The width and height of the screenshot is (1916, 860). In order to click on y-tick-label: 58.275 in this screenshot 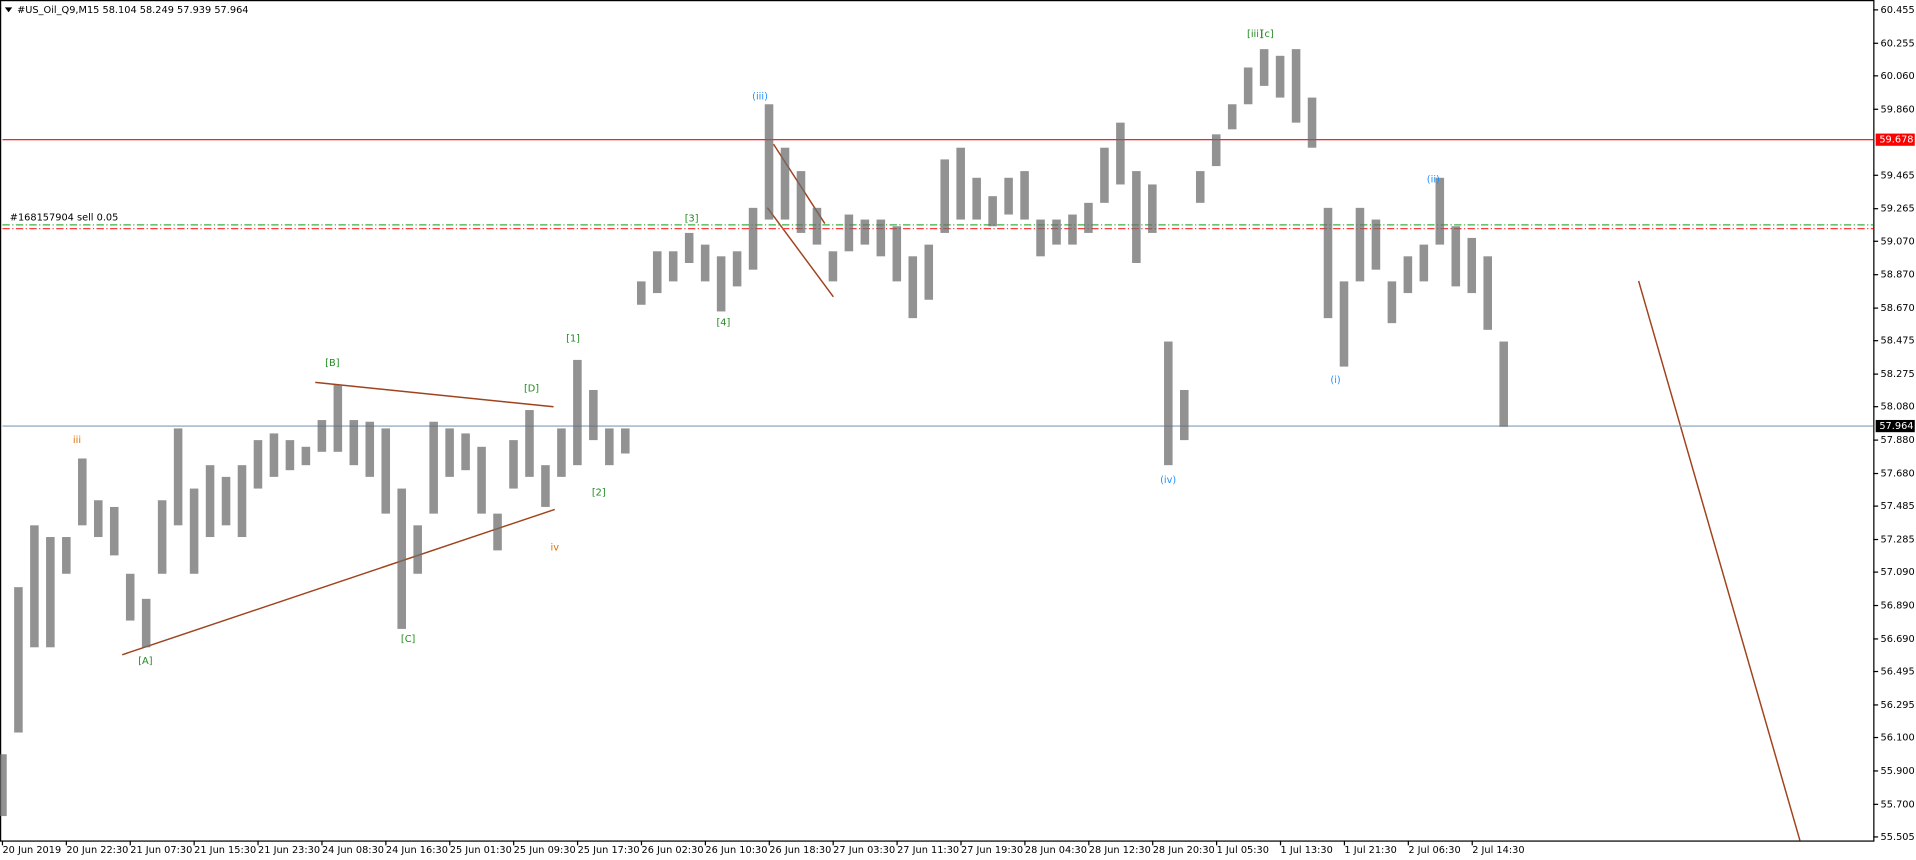, I will do `click(1898, 374)`.